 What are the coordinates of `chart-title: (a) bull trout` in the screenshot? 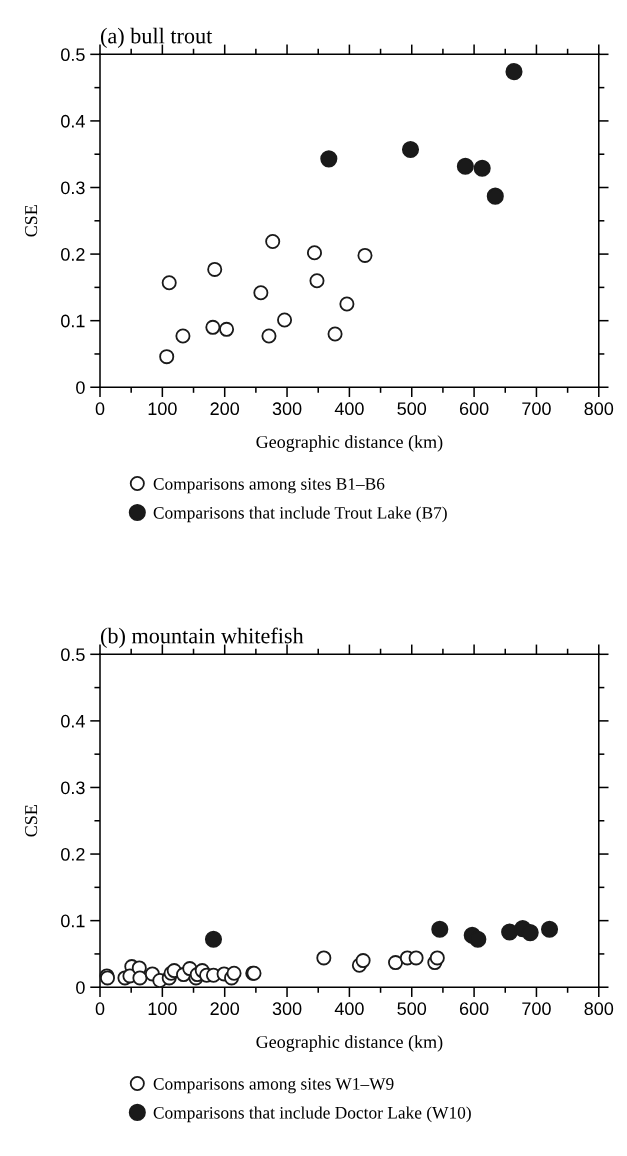 It's located at (156, 37).